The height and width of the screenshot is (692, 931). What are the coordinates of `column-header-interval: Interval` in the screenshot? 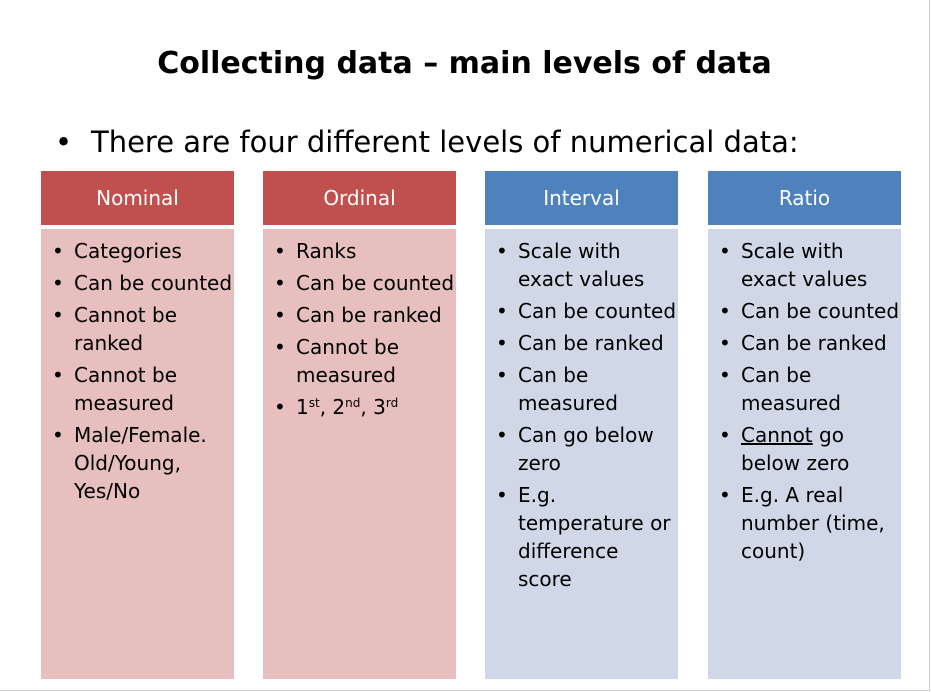 It's located at (581, 198).